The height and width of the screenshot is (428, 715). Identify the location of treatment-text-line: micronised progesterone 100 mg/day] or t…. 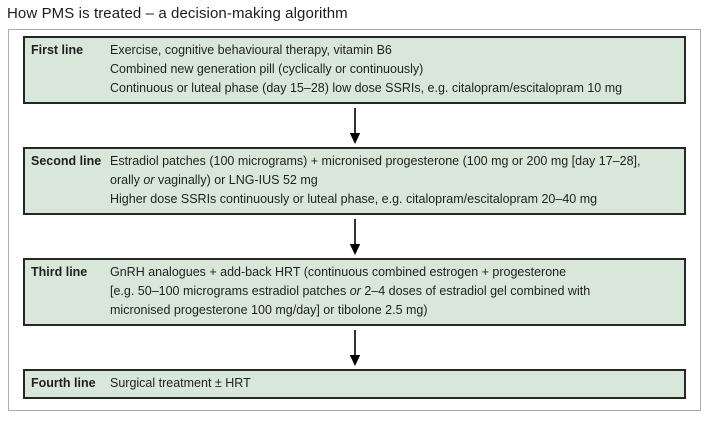
(269, 310).